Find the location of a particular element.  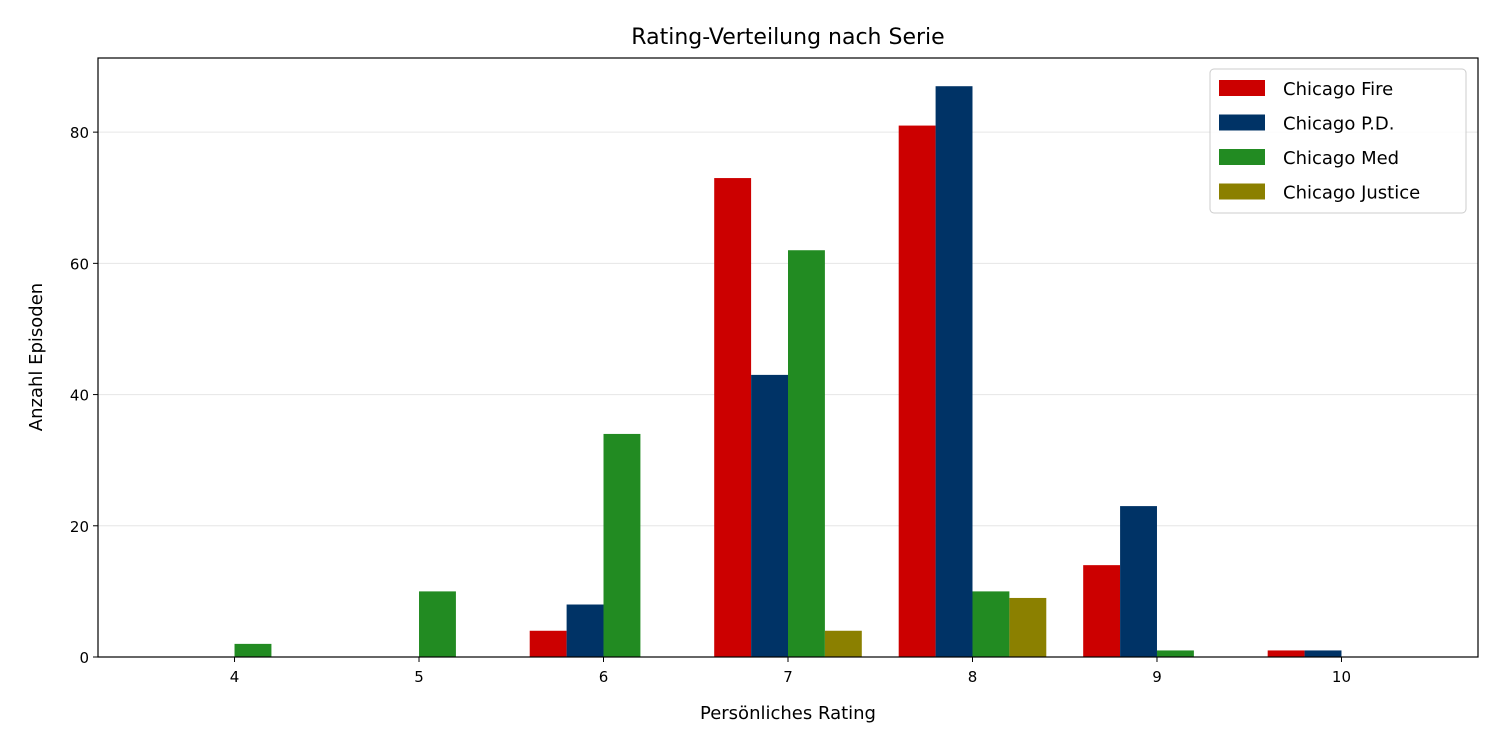

x-tick-label: 6 is located at coordinates (604, 677).